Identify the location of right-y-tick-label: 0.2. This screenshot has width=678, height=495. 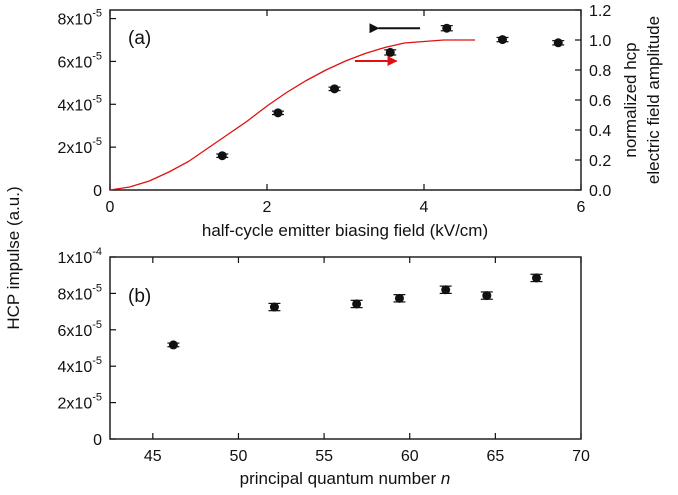
(600, 161).